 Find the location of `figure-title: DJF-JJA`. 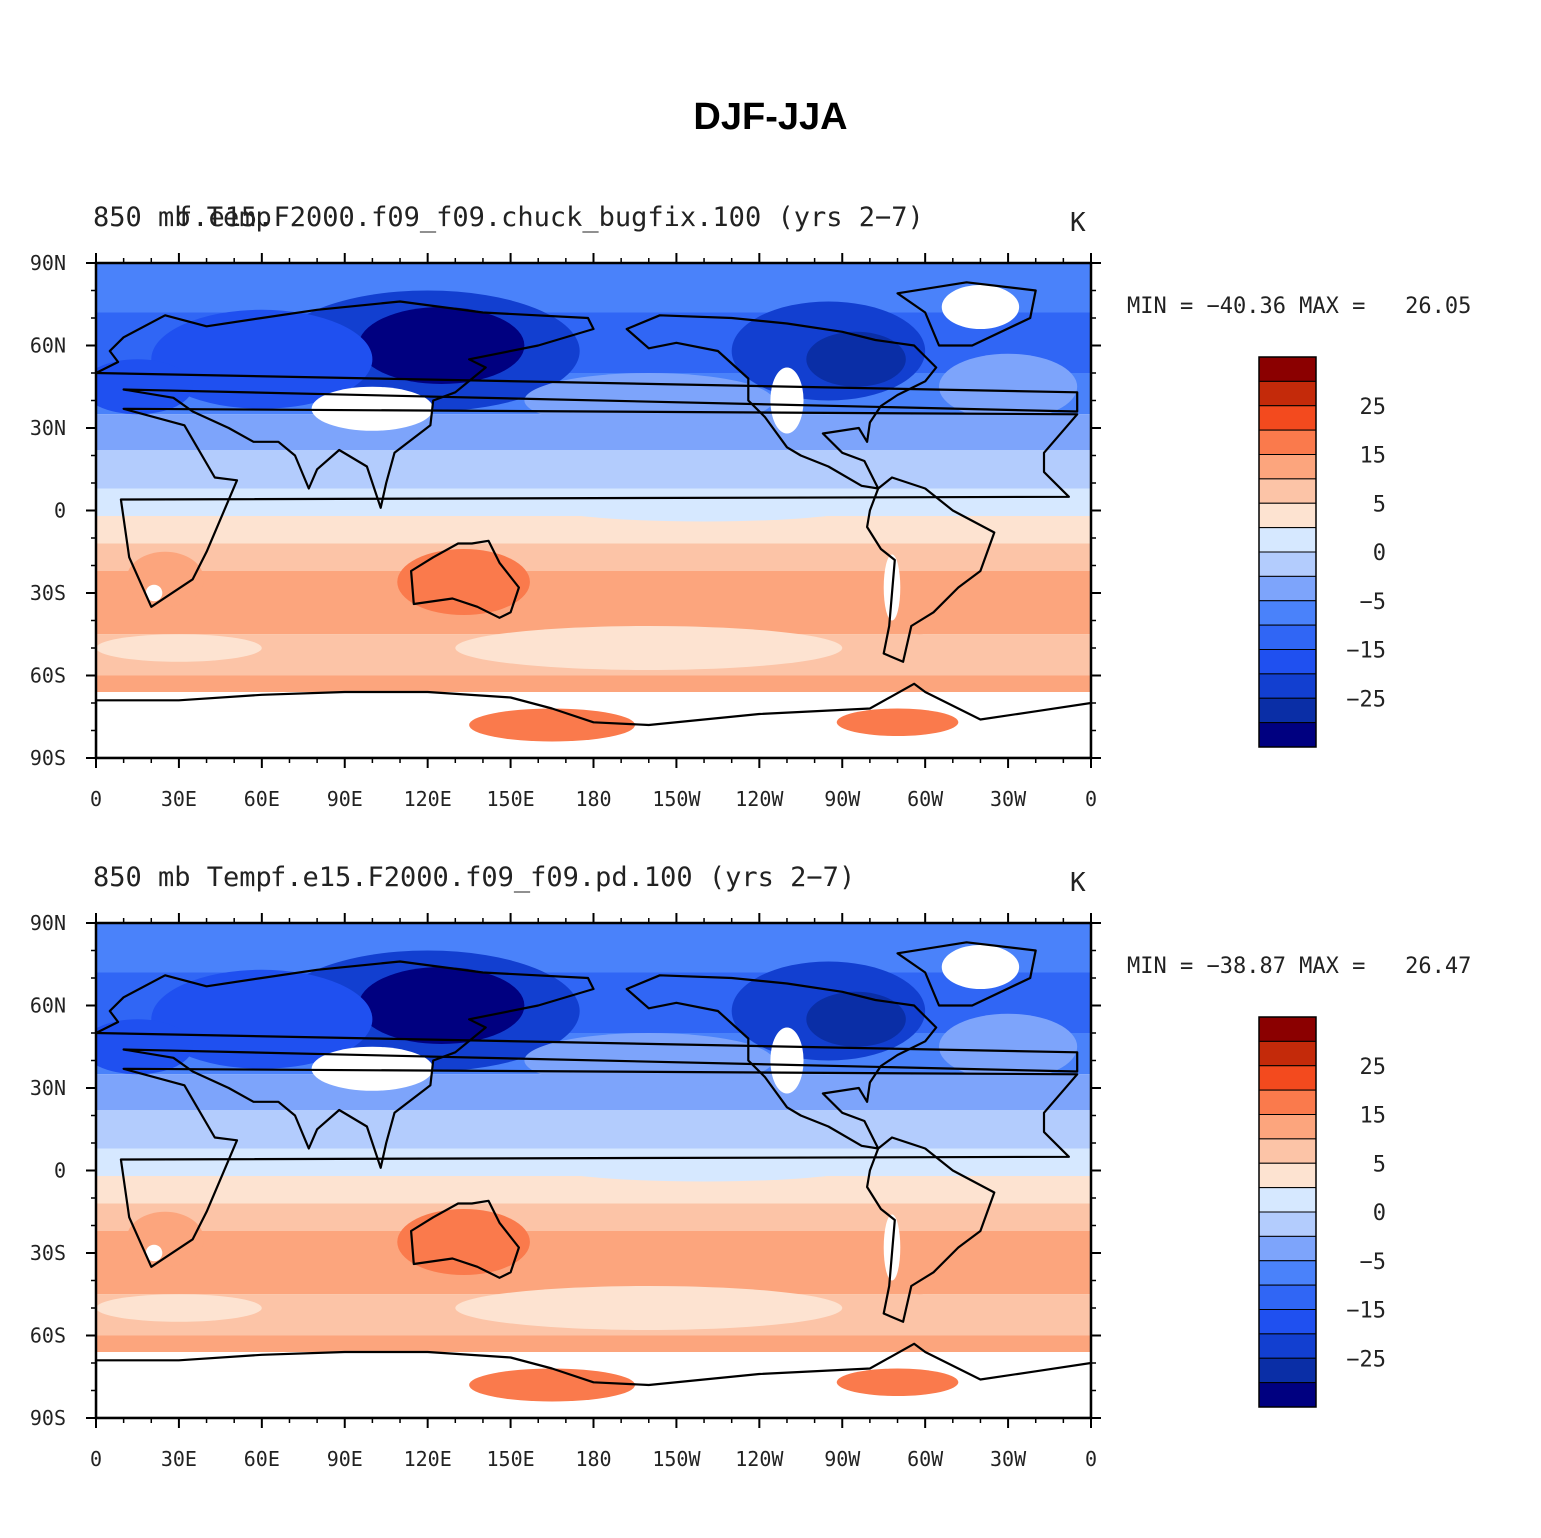

figure-title: DJF-JJA is located at coordinates (770, 117).